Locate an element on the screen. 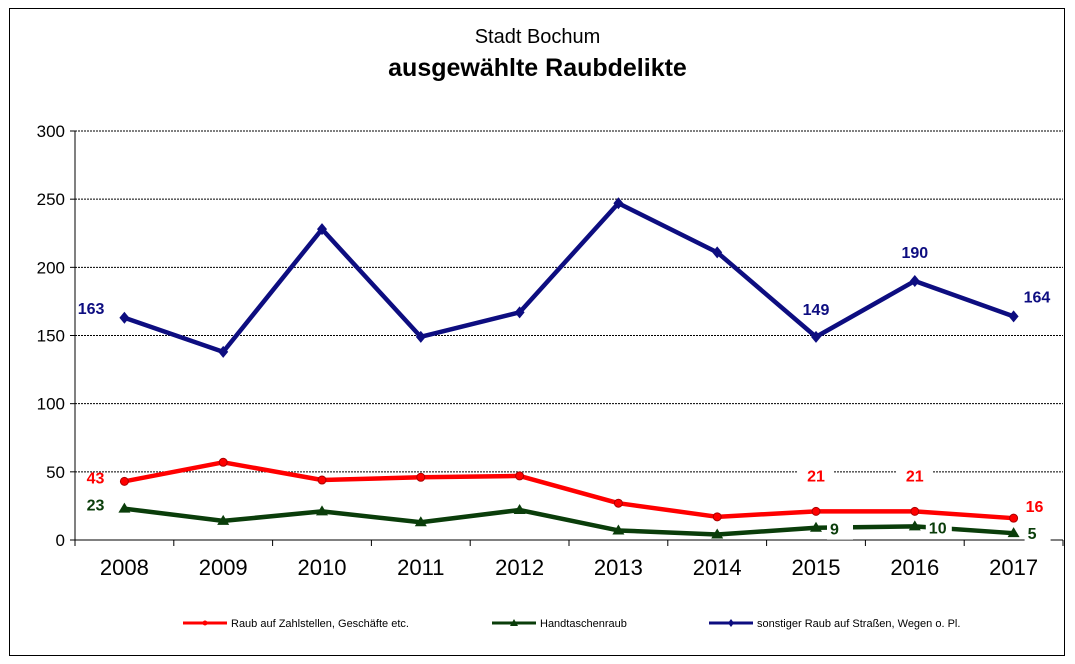  legend-label: Handtaschenraub is located at coordinates (583, 624).